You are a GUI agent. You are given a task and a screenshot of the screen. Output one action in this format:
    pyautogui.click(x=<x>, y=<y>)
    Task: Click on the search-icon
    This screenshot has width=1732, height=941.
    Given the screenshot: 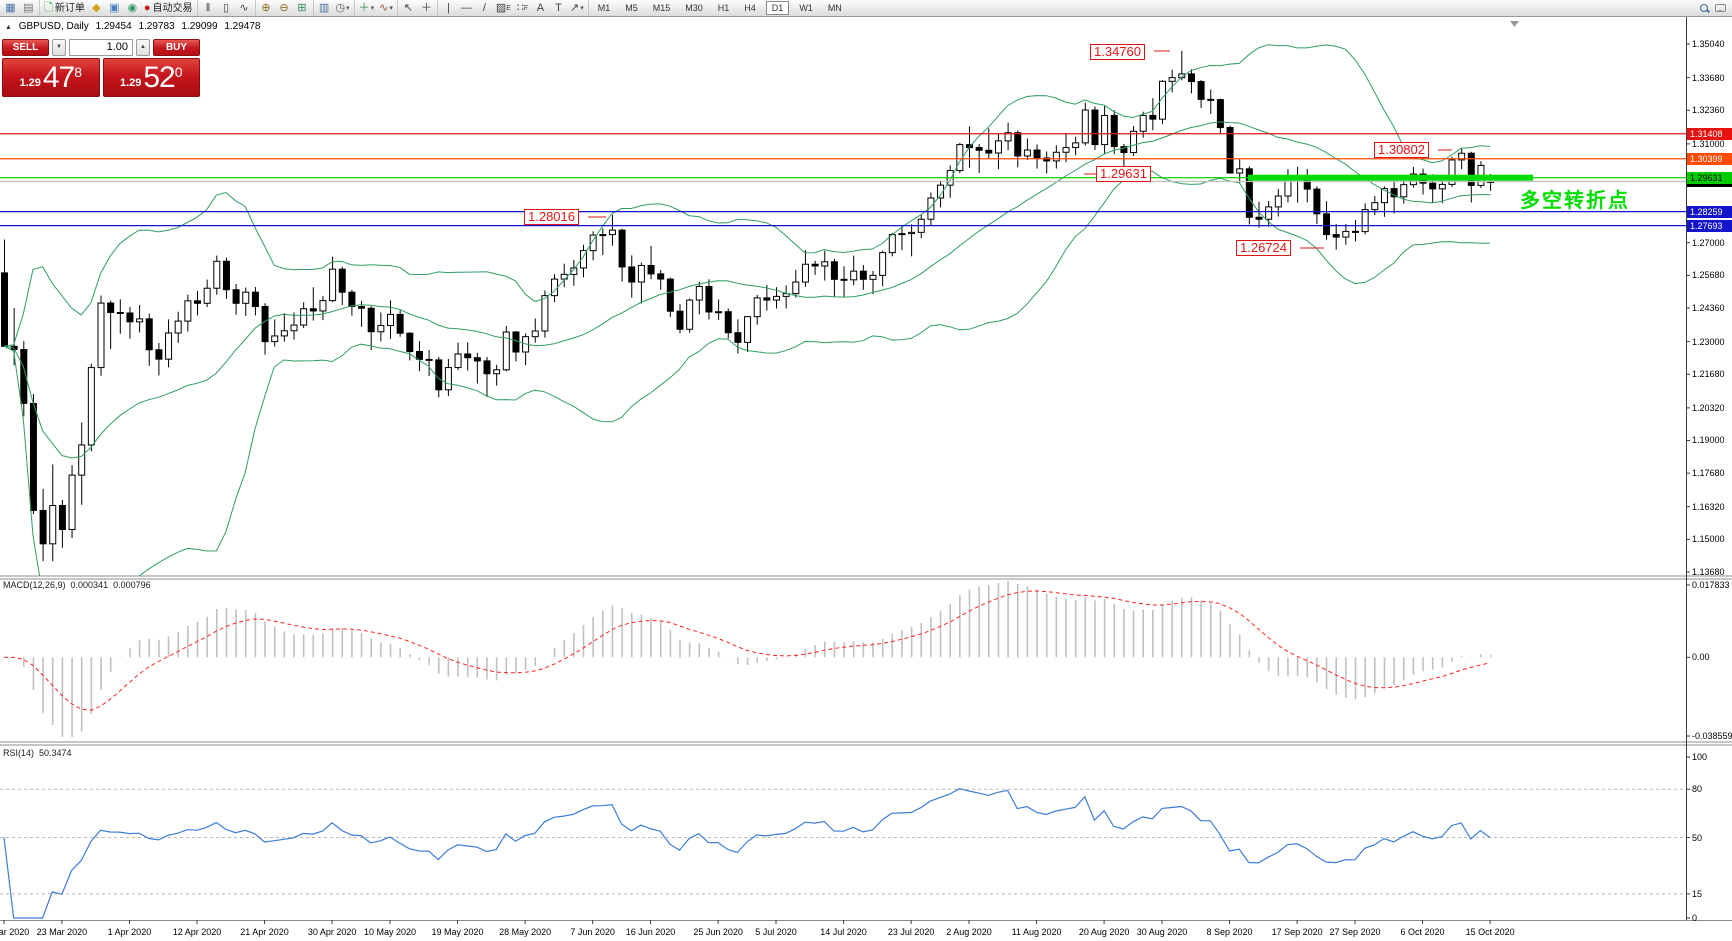 What is the action you would take?
    pyautogui.click(x=1704, y=8)
    